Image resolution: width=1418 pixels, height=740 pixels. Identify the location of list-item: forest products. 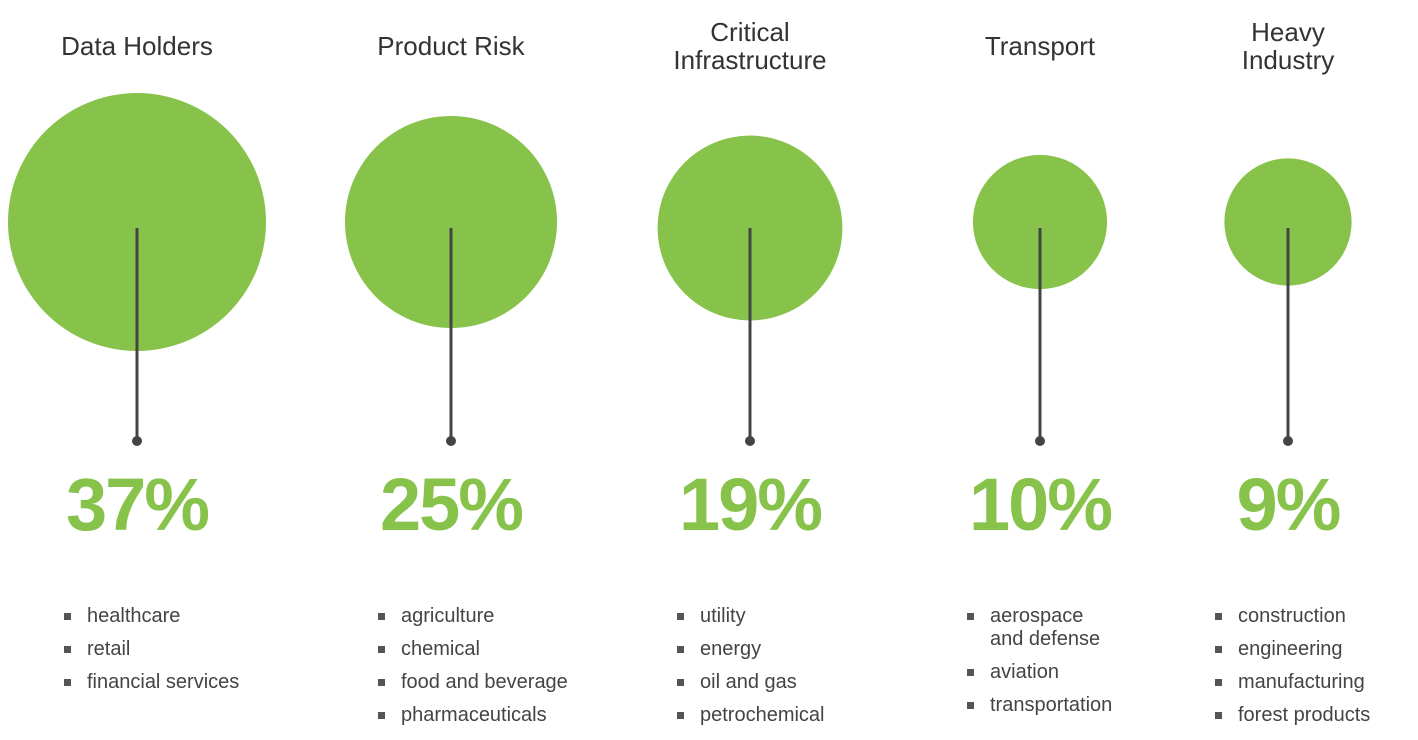
(1315, 715).